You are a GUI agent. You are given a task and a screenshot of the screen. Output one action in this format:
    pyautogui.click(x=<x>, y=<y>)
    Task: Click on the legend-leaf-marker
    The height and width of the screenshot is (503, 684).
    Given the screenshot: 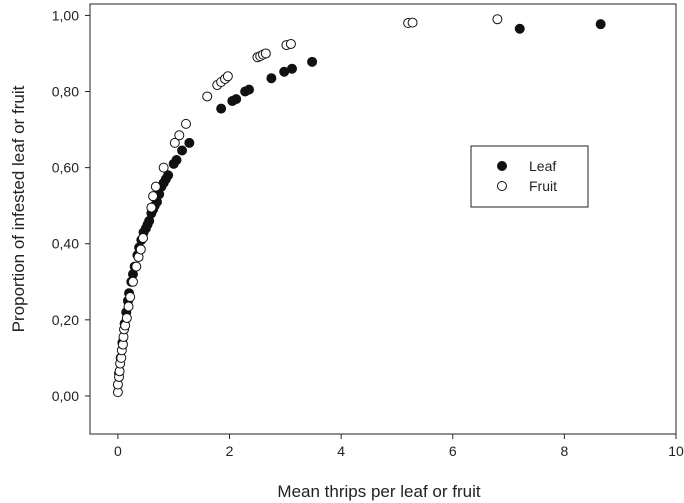 What is the action you would take?
    pyautogui.click(x=502, y=166)
    